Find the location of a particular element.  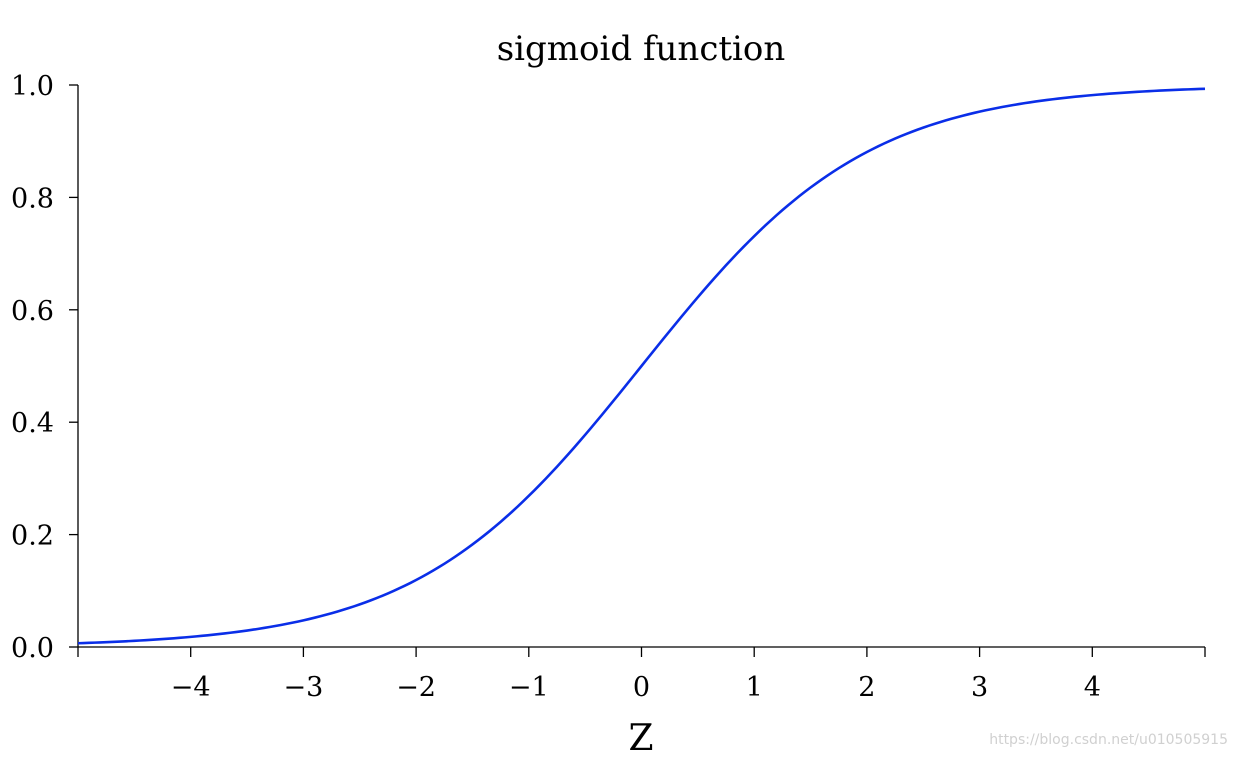

x-tick-label: 4 is located at coordinates (1092, 687).